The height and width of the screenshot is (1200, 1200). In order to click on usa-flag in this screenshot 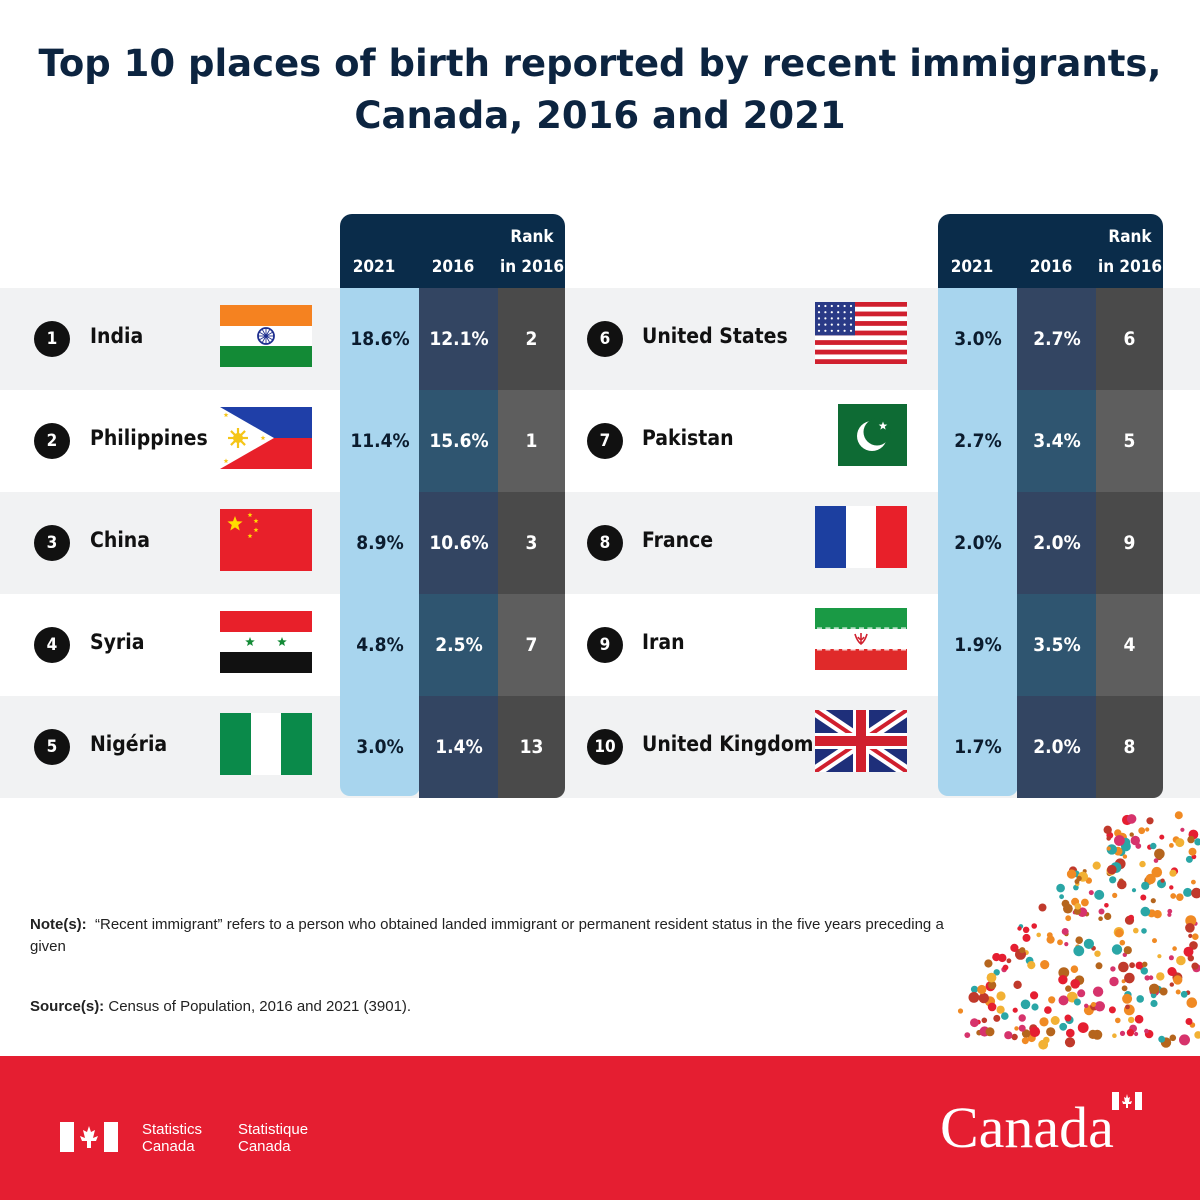, I will do `click(861, 333)`.